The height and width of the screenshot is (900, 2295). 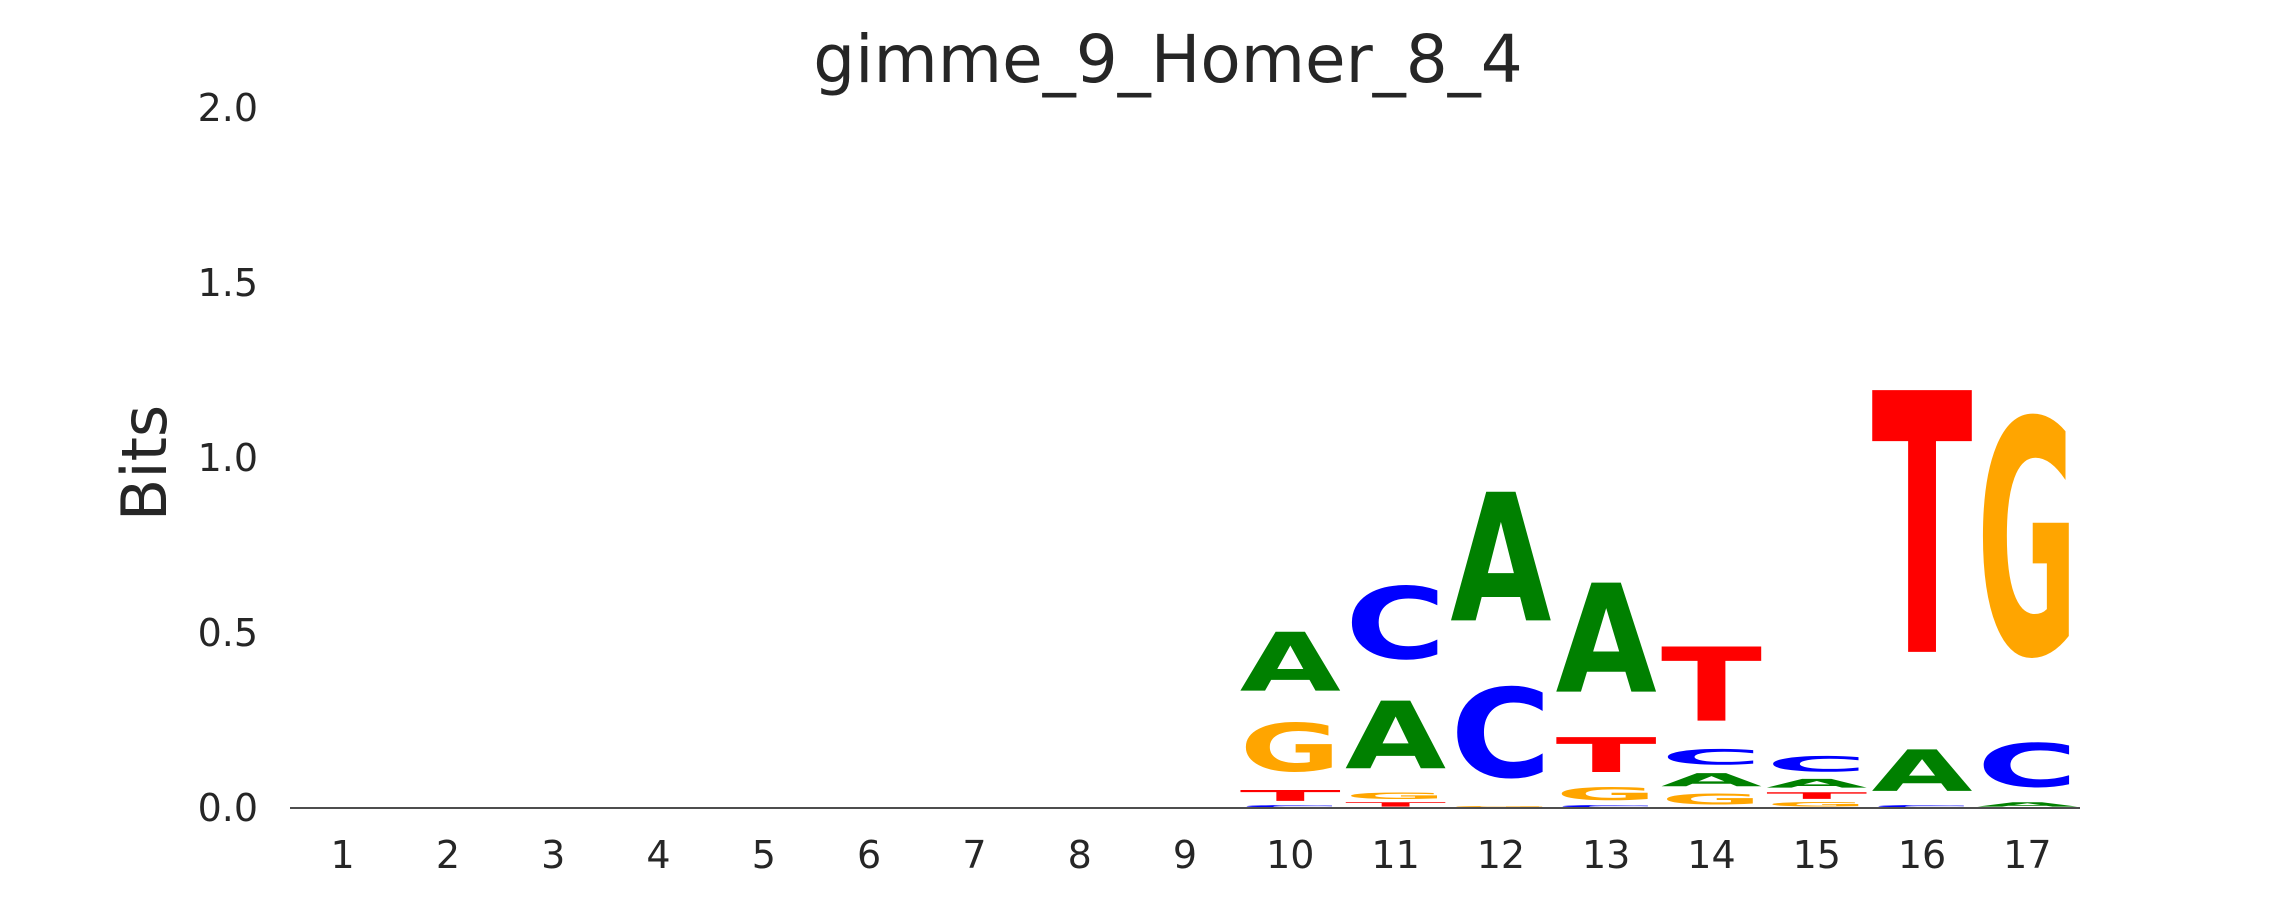 I want to click on x-tick-label: 9, so click(x=1185, y=855).